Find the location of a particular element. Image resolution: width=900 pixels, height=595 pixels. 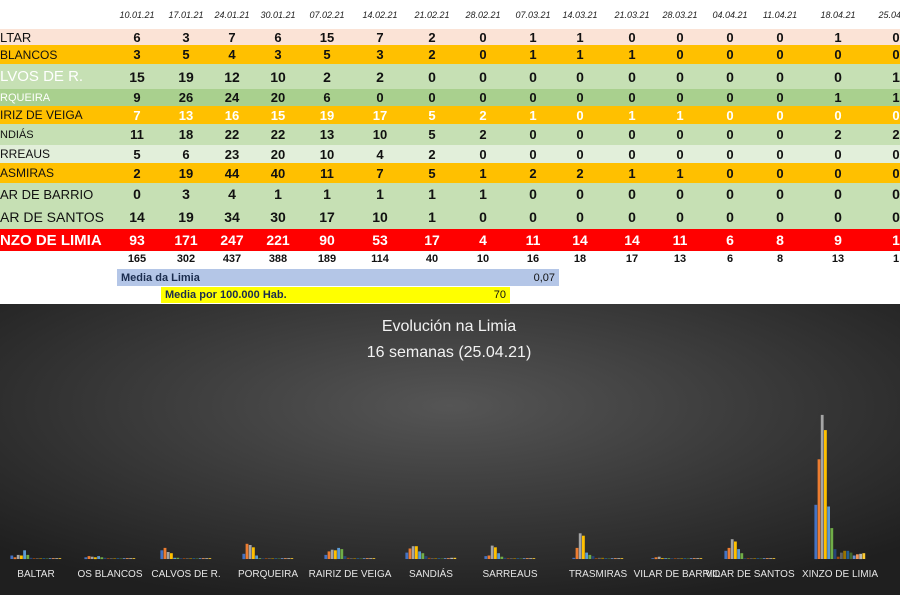

total-cell: 13 is located at coordinates (838, 259).